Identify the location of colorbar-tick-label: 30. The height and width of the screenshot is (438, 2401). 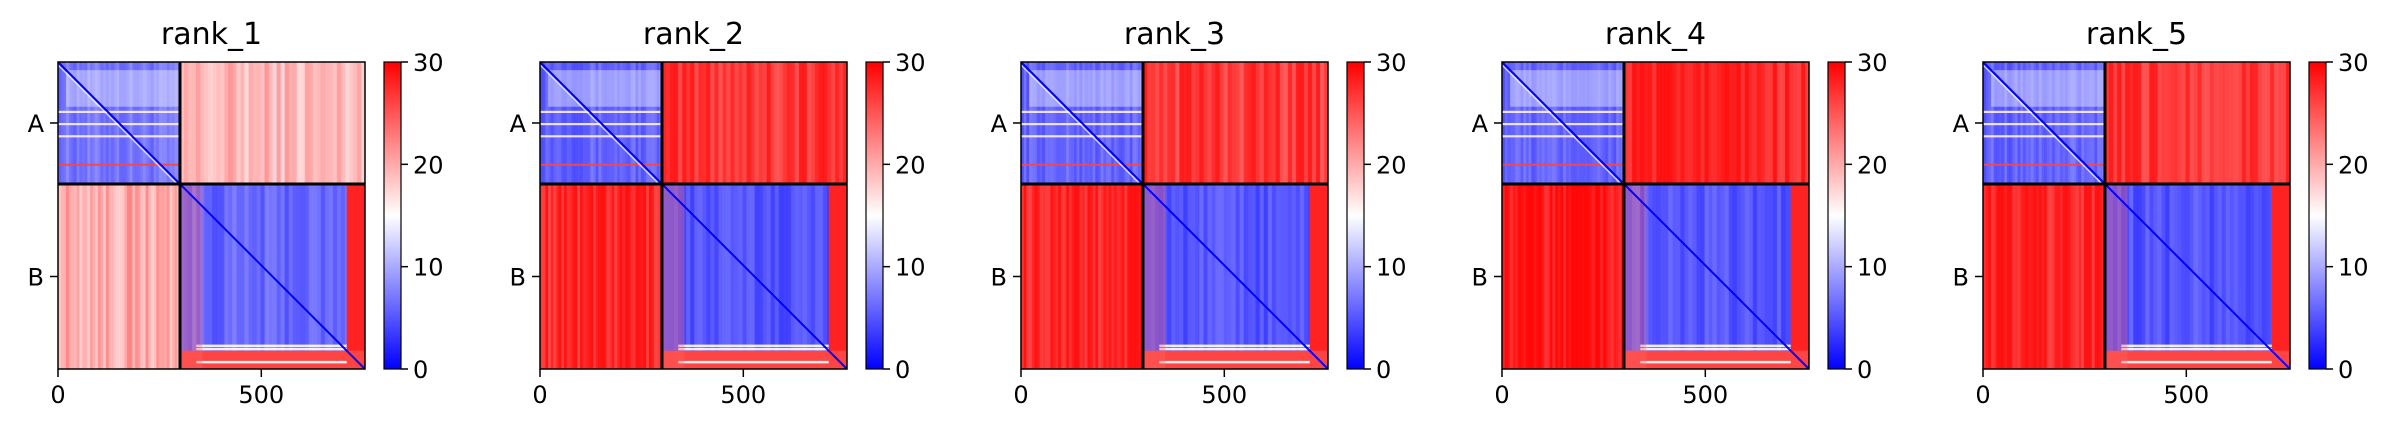
(1391, 63).